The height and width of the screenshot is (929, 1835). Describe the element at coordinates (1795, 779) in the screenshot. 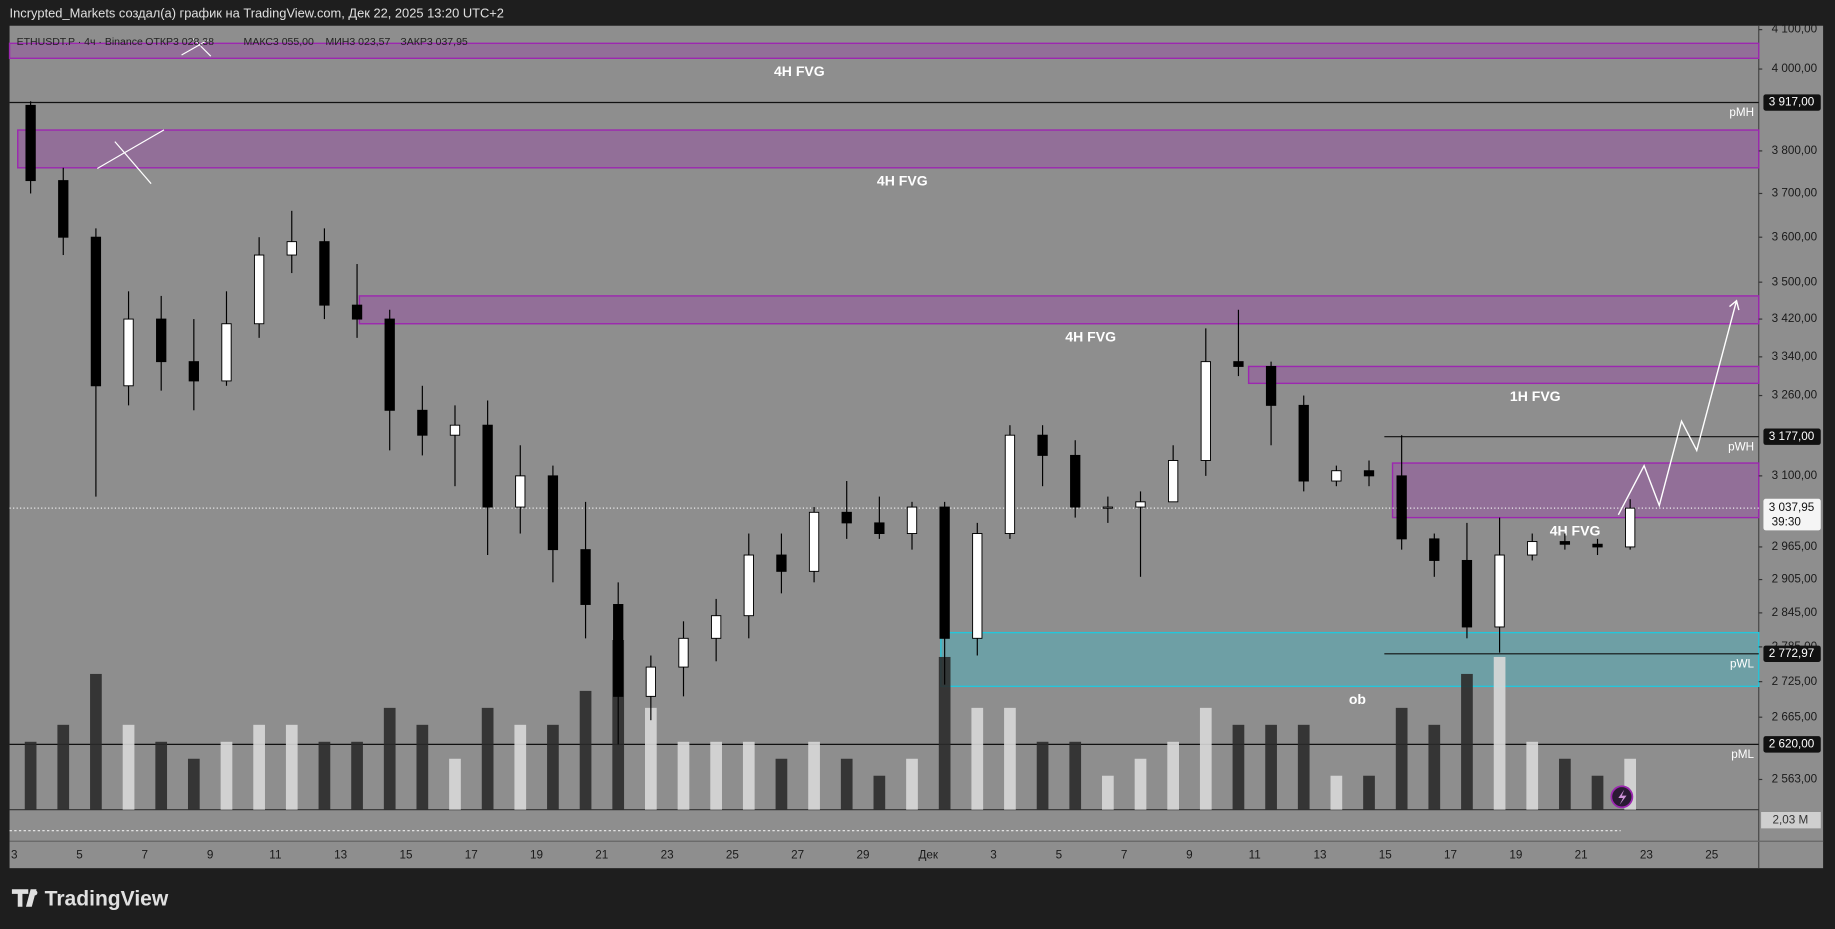

I see `y-tick-label: 2 563,00` at that location.